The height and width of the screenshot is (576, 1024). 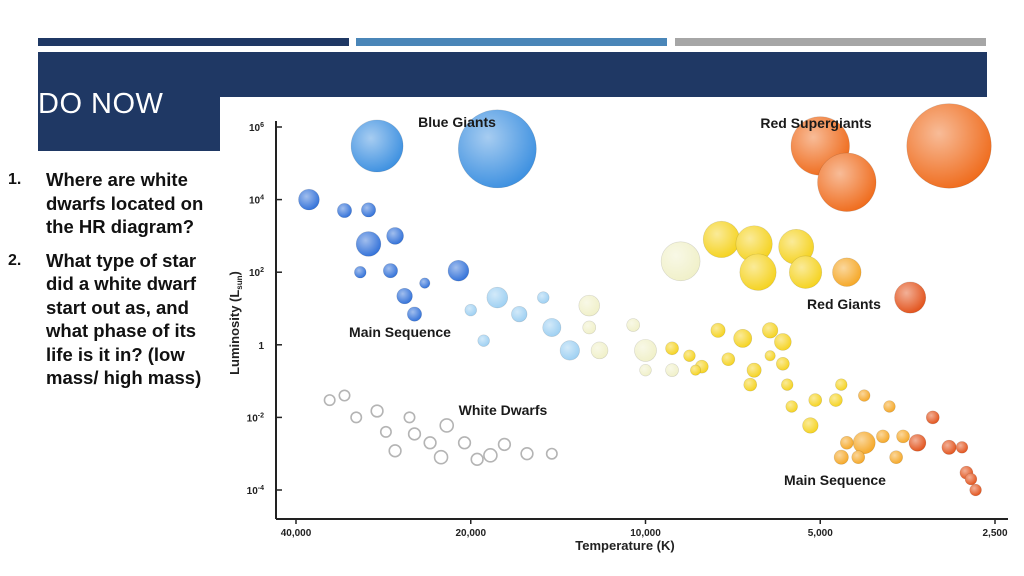 What do you see at coordinates (101, 104) in the screenshot?
I see `slide-title: DO NOW` at bounding box center [101, 104].